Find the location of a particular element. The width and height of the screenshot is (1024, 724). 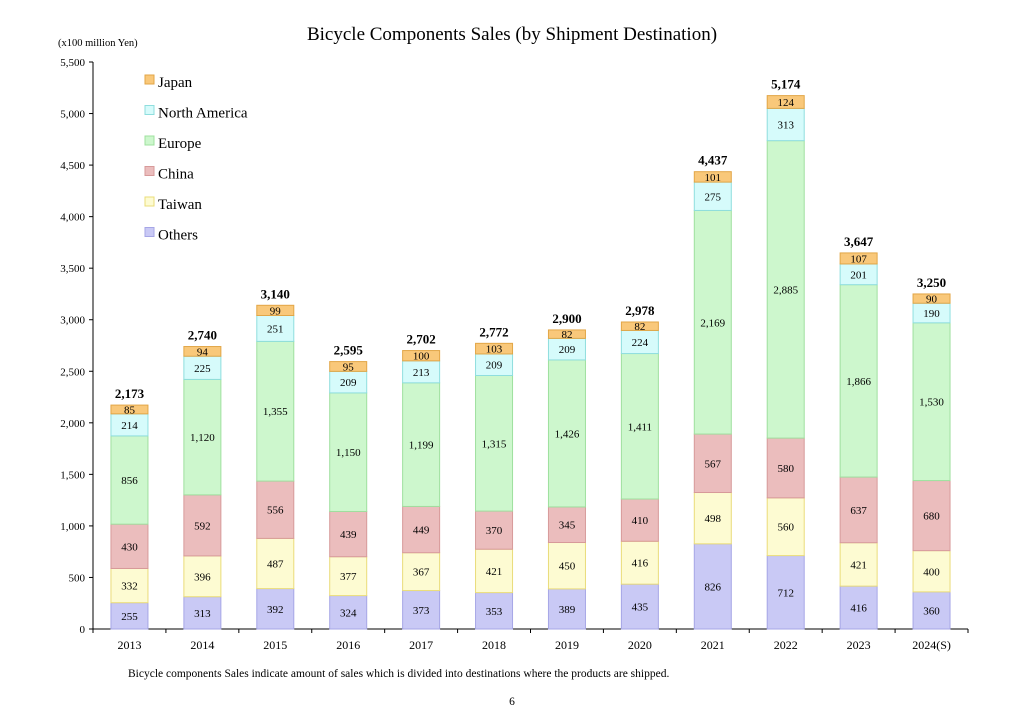

x-tick-label: 2019 is located at coordinates (567, 645).